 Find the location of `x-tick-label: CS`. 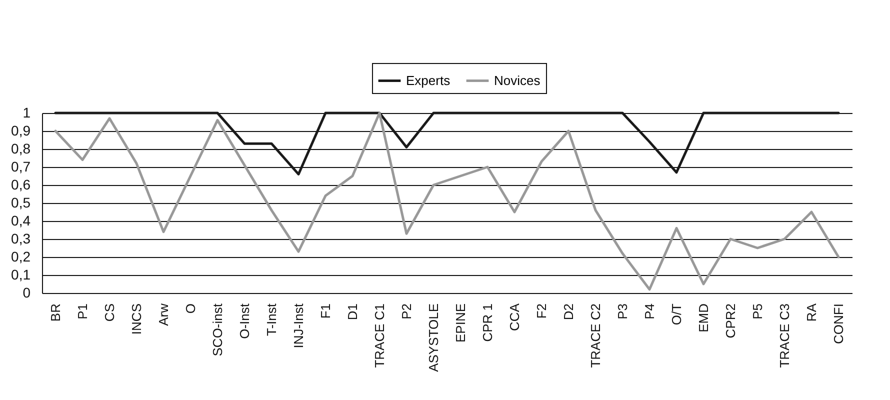

x-tick-label: CS is located at coordinates (109, 312).